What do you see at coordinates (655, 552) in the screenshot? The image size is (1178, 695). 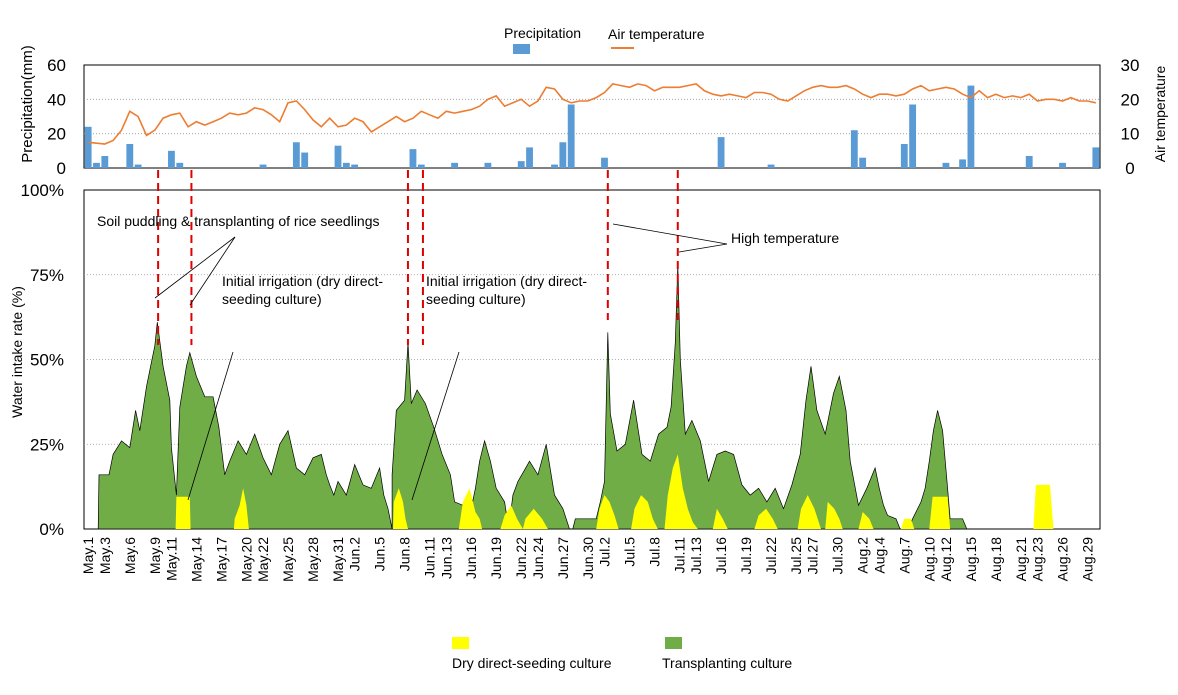 I see `date-tick-label: Jul.8` at bounding box center [655, 552].